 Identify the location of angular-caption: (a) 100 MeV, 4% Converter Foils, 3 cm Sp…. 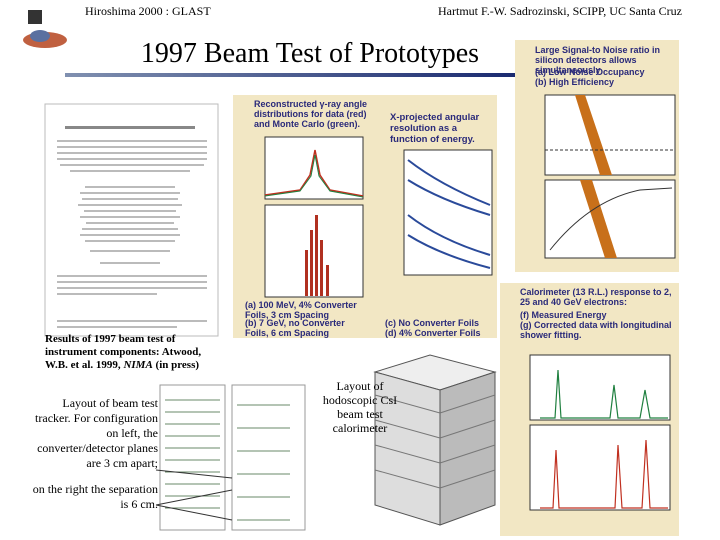
(301, 310).